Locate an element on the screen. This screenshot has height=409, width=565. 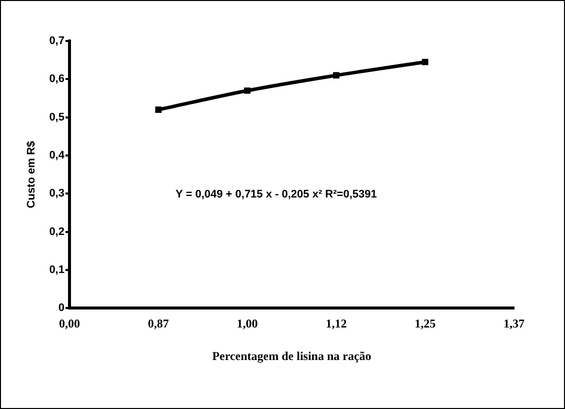
x-tick-label: 0,00 is located at coordinates (69, 323).